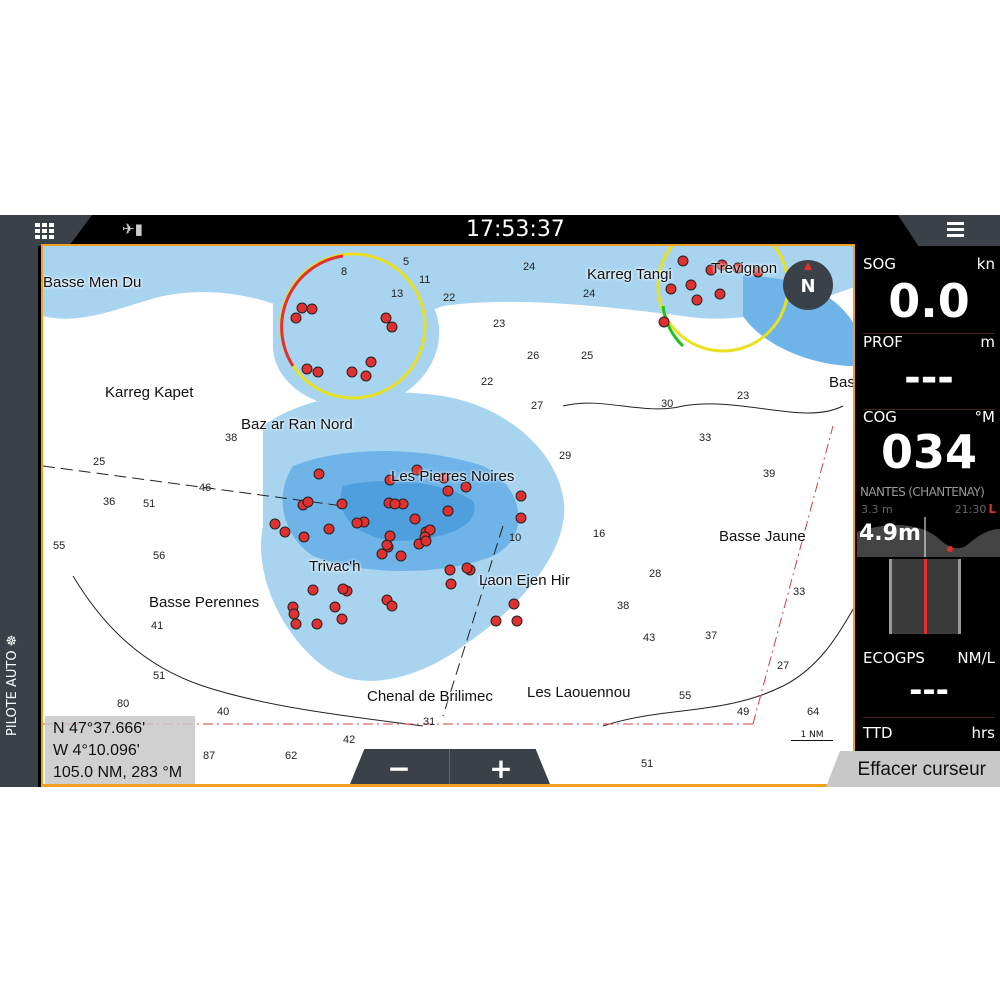 The image size is (1000, 1000). Describe the element at coordinates (929, 378) in the screenshot. I see `depth-value: ---` at that location.